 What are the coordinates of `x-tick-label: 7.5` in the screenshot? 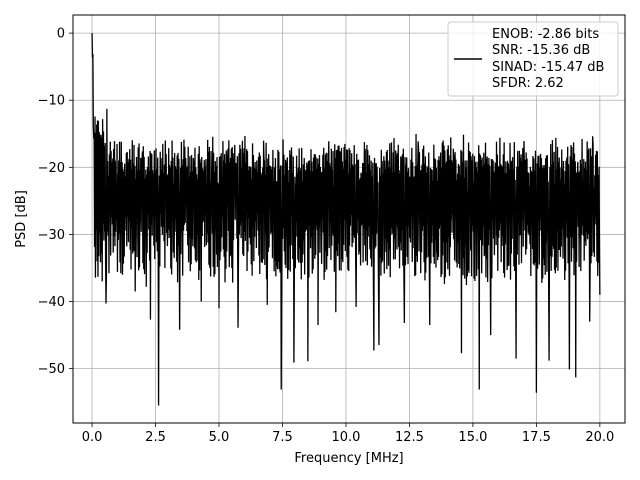 It's located at (282, 437).